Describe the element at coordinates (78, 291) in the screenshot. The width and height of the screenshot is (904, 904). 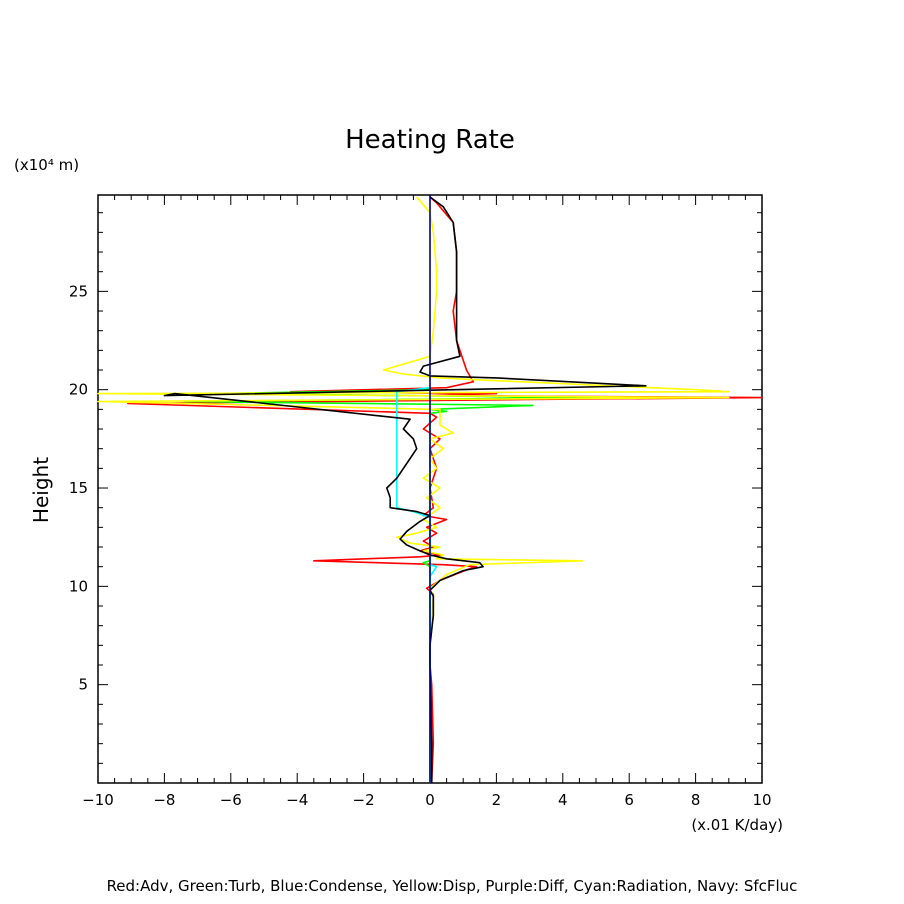
I see `y-tick-label: 25` at that location.